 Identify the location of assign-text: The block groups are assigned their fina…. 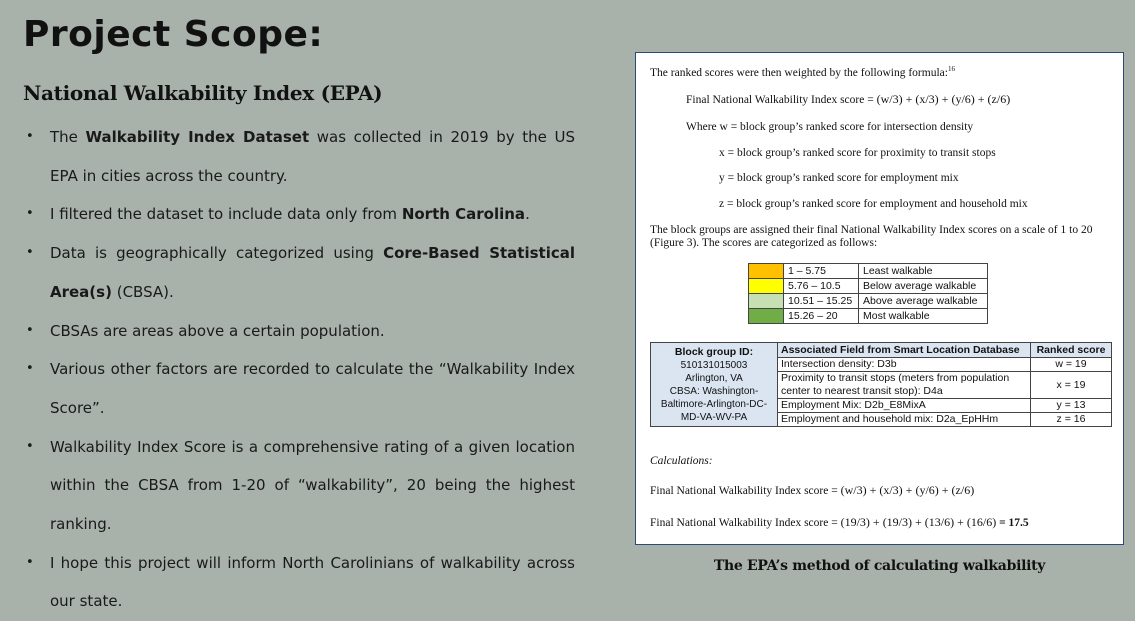
(871, 230).